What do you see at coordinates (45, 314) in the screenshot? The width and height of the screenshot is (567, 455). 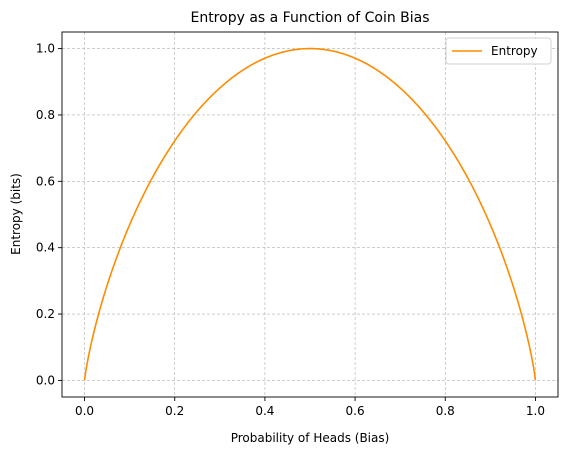 I see `y-tick-label-1: 0.2` at bounding box center [45, 314].